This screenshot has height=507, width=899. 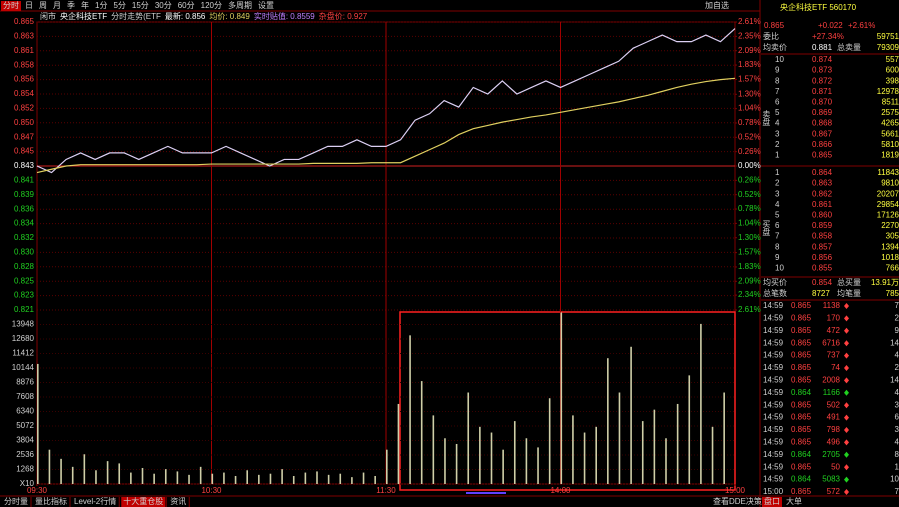 What do you see at coordinates (16, 501) in the screenshot?
I see `bottom-tab: 分时量` at bounding box center [16, 501].